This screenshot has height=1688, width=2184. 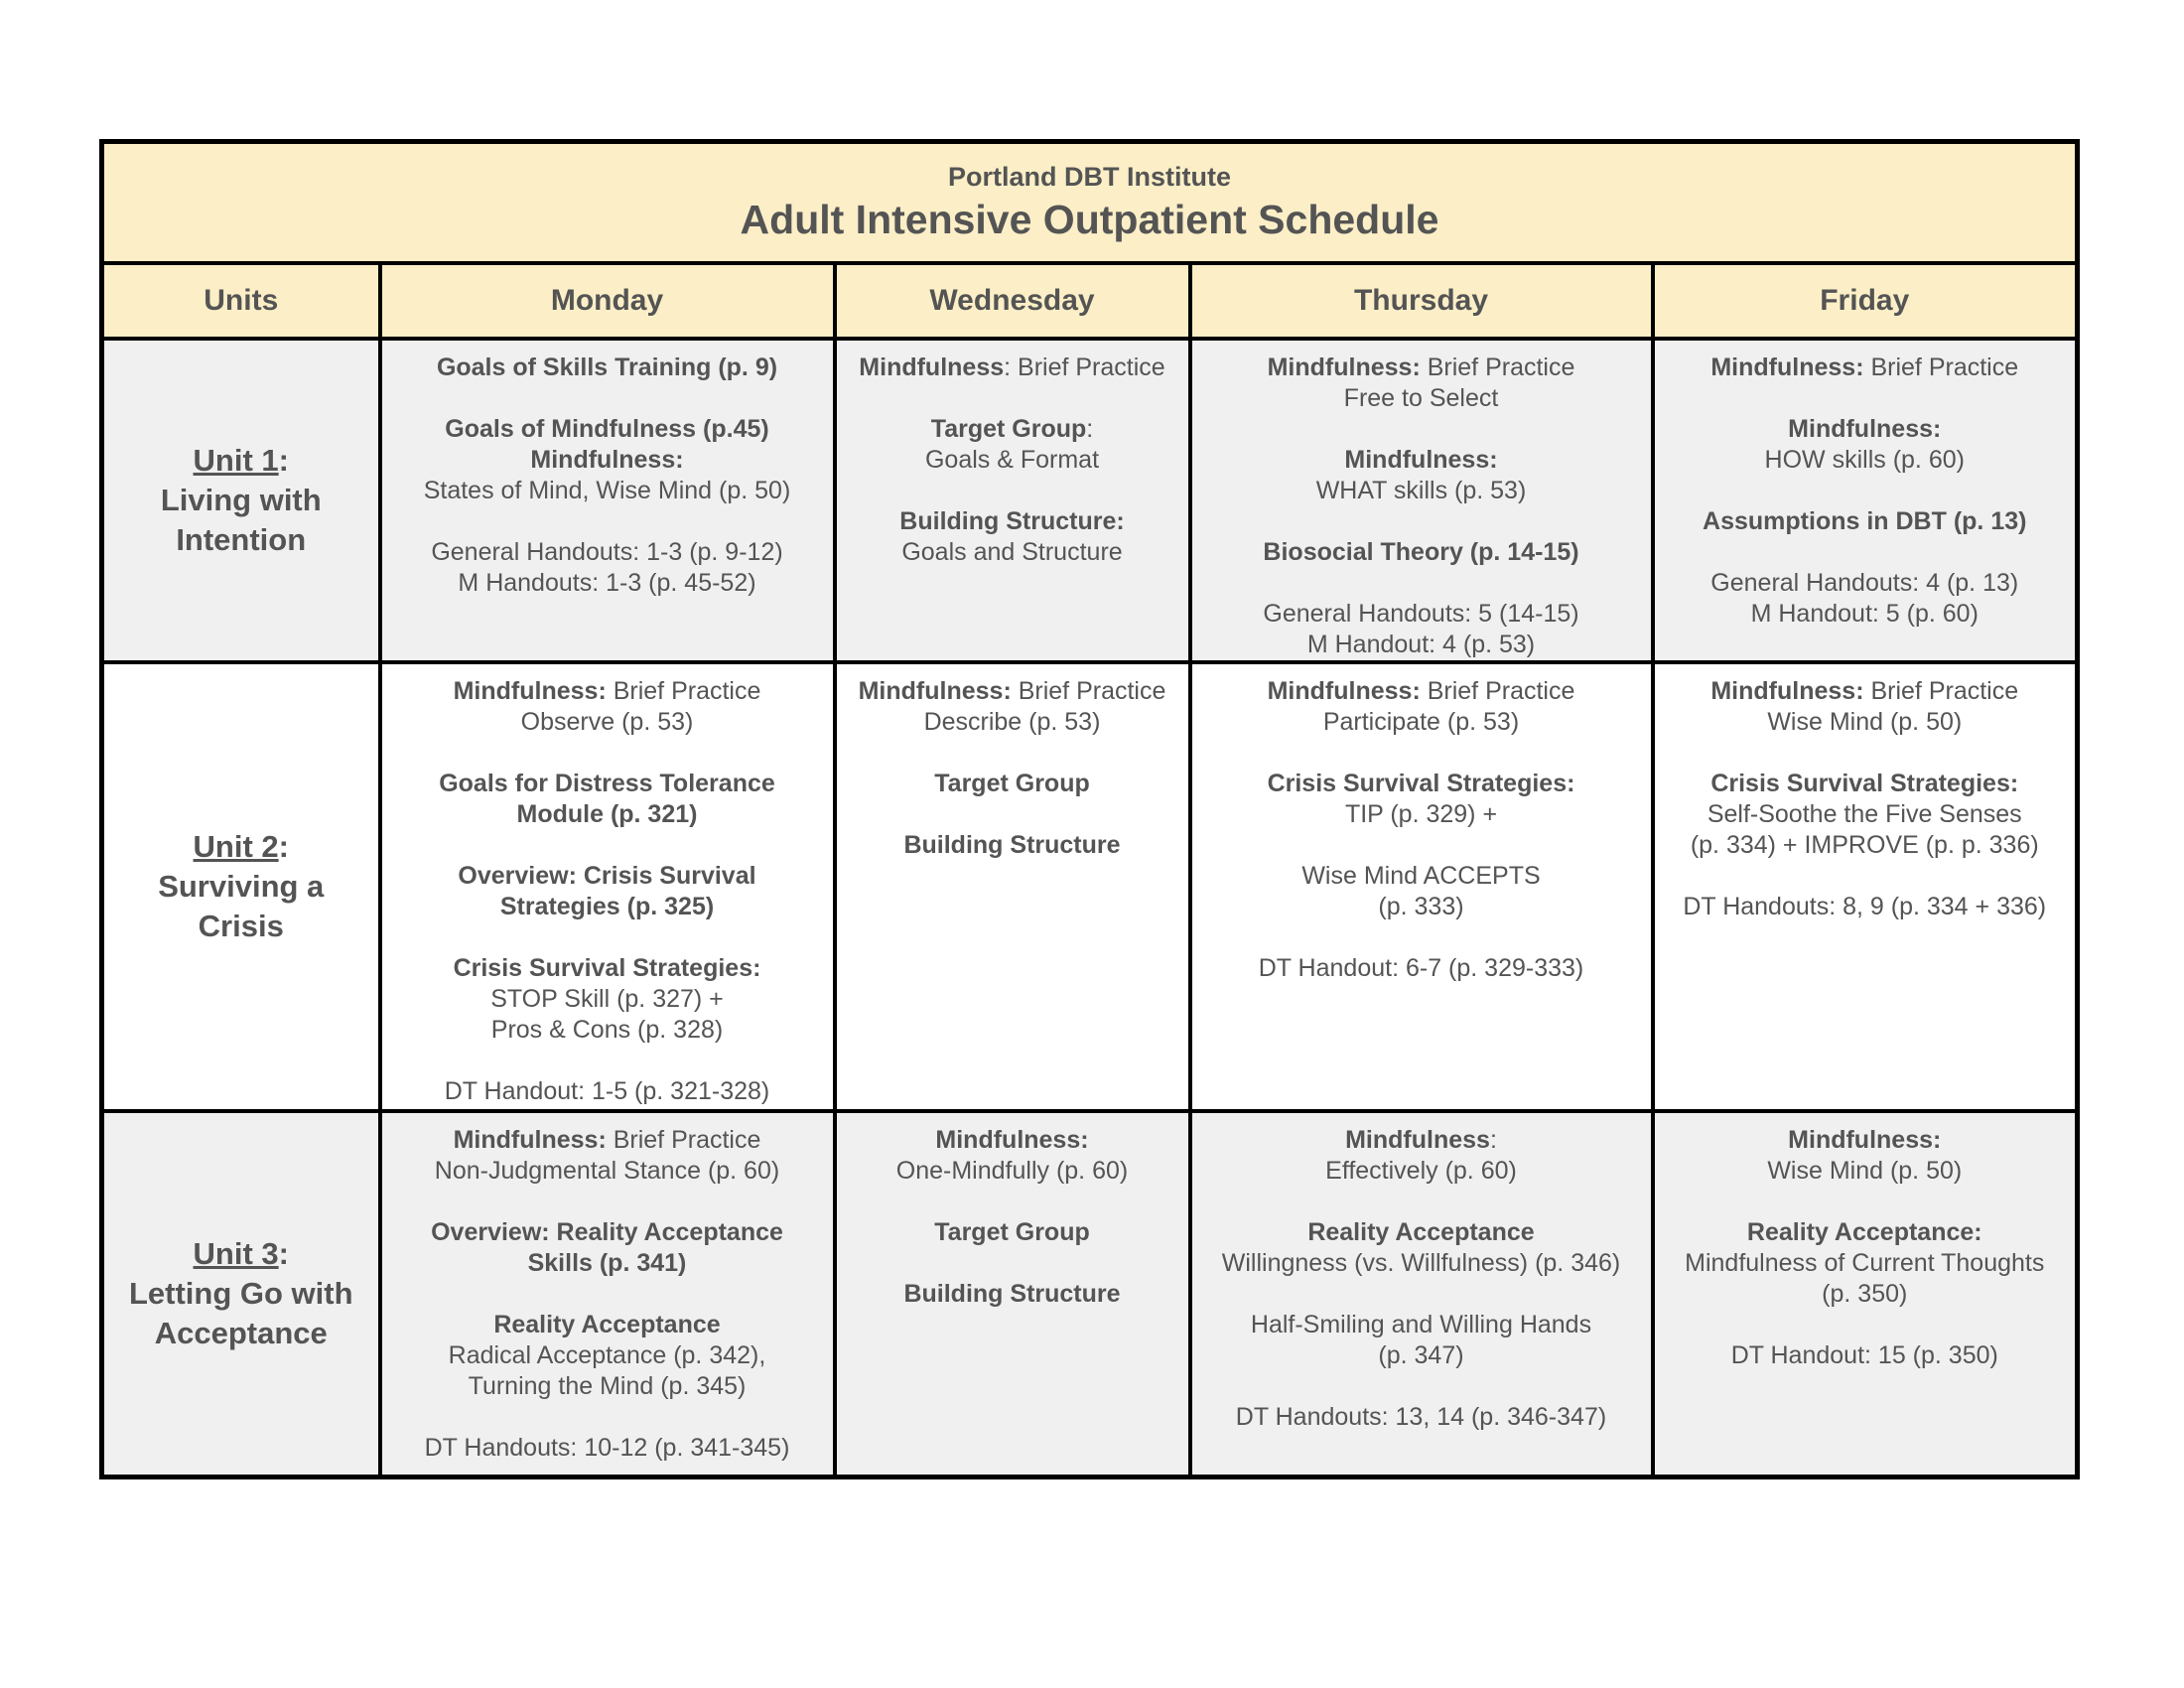 I want to click on column-header-friday: Friday, so click(x=1865, y=301).